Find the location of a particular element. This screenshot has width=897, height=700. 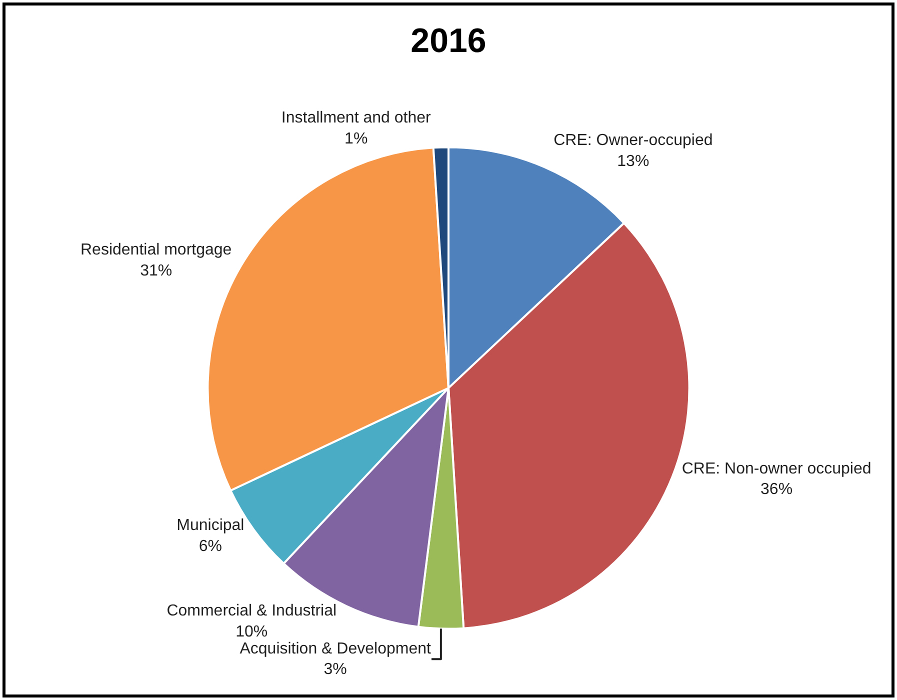

slice-label: Residential mortgage is located at coordinates (156, 250).